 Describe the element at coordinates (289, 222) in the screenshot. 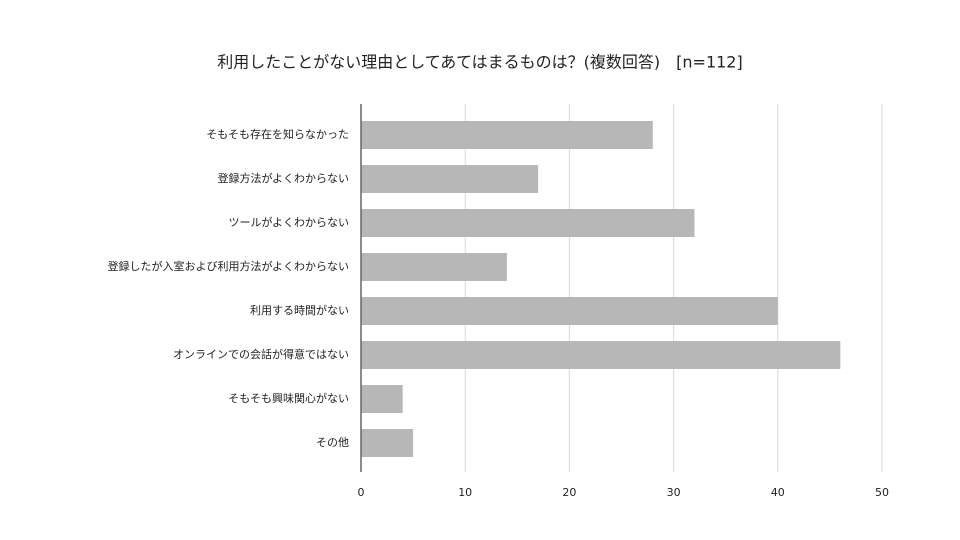

I see `y-tick-label: ツールがよくわからない` at that location.